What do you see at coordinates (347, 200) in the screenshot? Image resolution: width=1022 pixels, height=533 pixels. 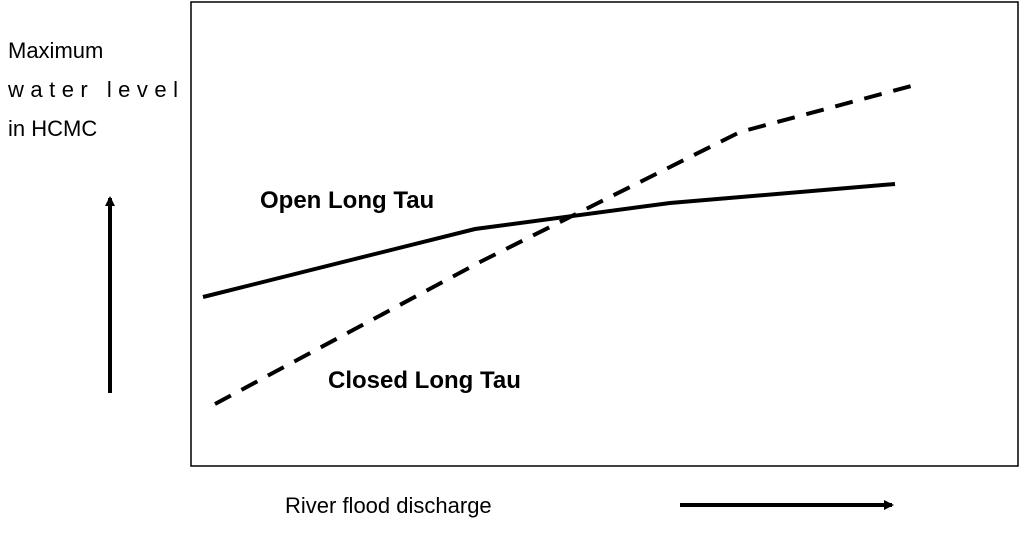 I see `open-label: Open Long Tau` at bounding box center [347, 200].